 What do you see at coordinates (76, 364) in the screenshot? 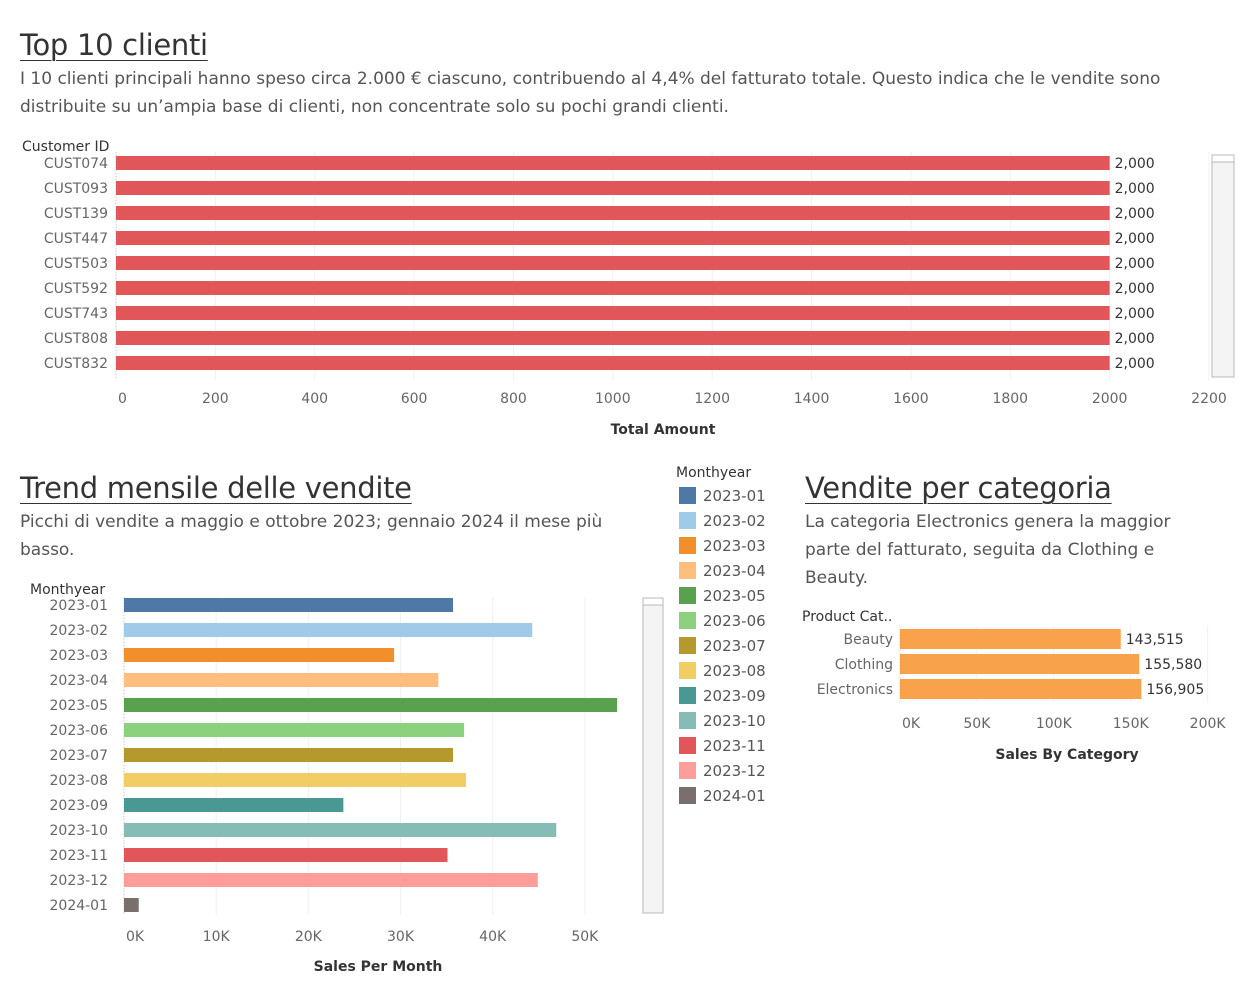
I see `category-label: CUST832` at bounding box center [76, 364].